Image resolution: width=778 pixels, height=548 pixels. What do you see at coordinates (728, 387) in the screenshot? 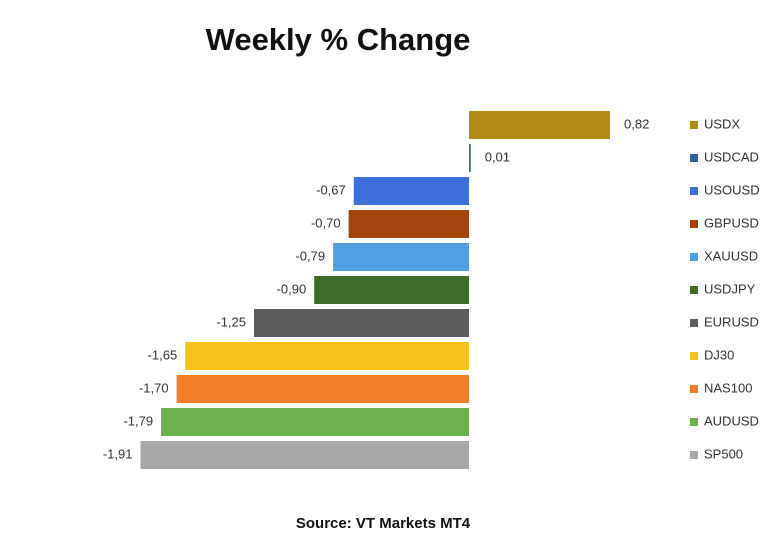
I see `legend-label: NAS100` at bounding box center [728, 387].